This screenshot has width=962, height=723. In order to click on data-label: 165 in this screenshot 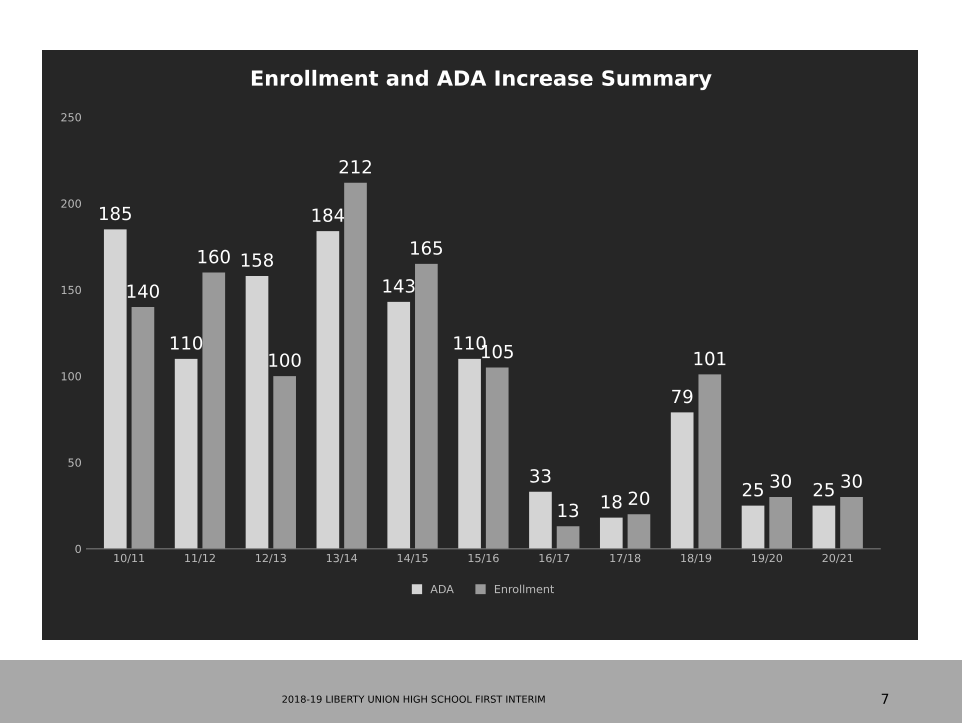, I will do `click(426, 248)`.